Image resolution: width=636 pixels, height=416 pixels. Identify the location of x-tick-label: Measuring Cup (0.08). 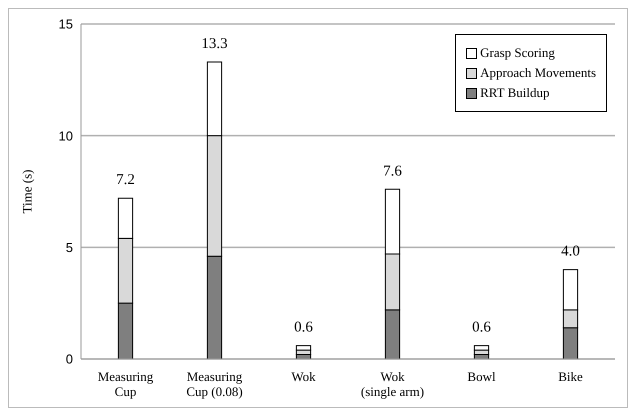
(214, 384).